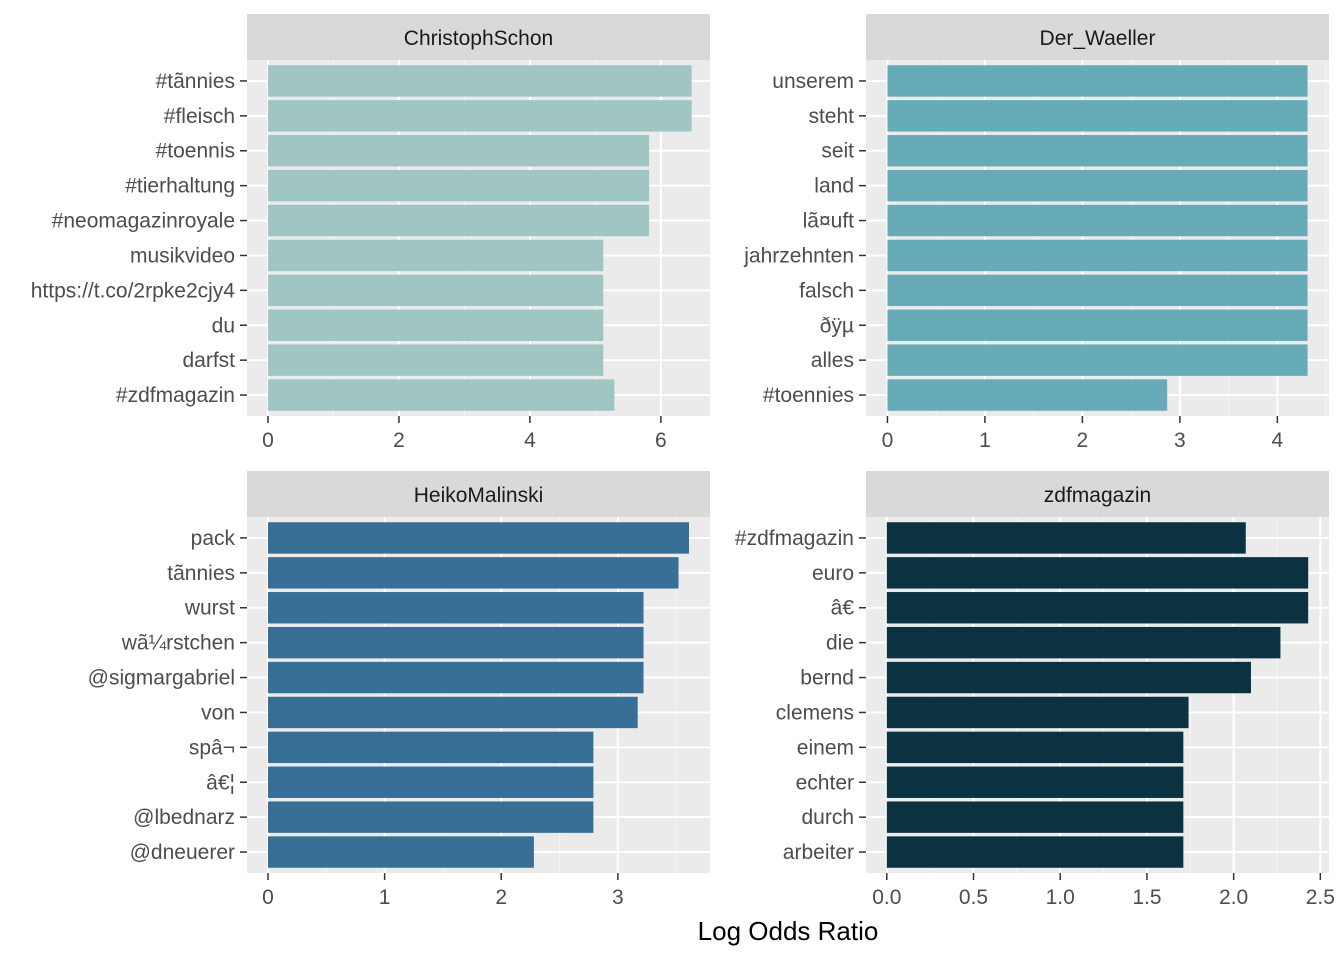 This screenshot has height=965, width=1344. I want to click on x-tick-label: 2.5, so click(1320, 897).